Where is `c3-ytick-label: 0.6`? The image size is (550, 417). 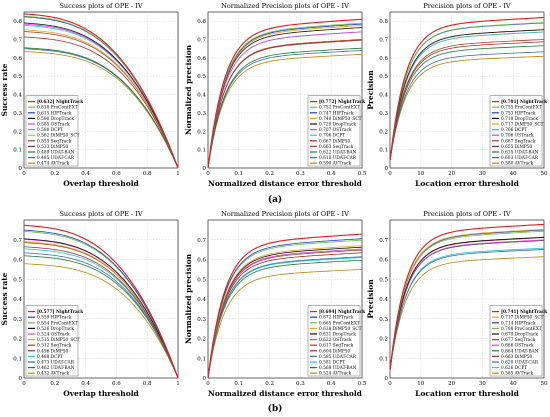
c3-ytick-label: 0.6 is located at coordinates (17, 261).